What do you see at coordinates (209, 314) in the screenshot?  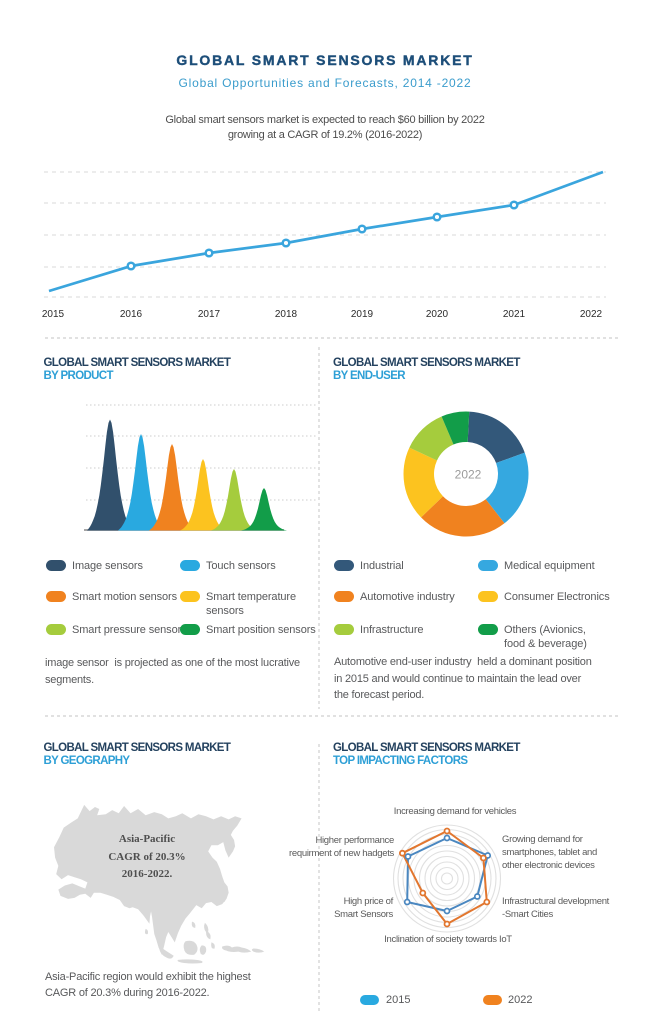 I see `svg-text: 2017` at bounding box center [209, 314].